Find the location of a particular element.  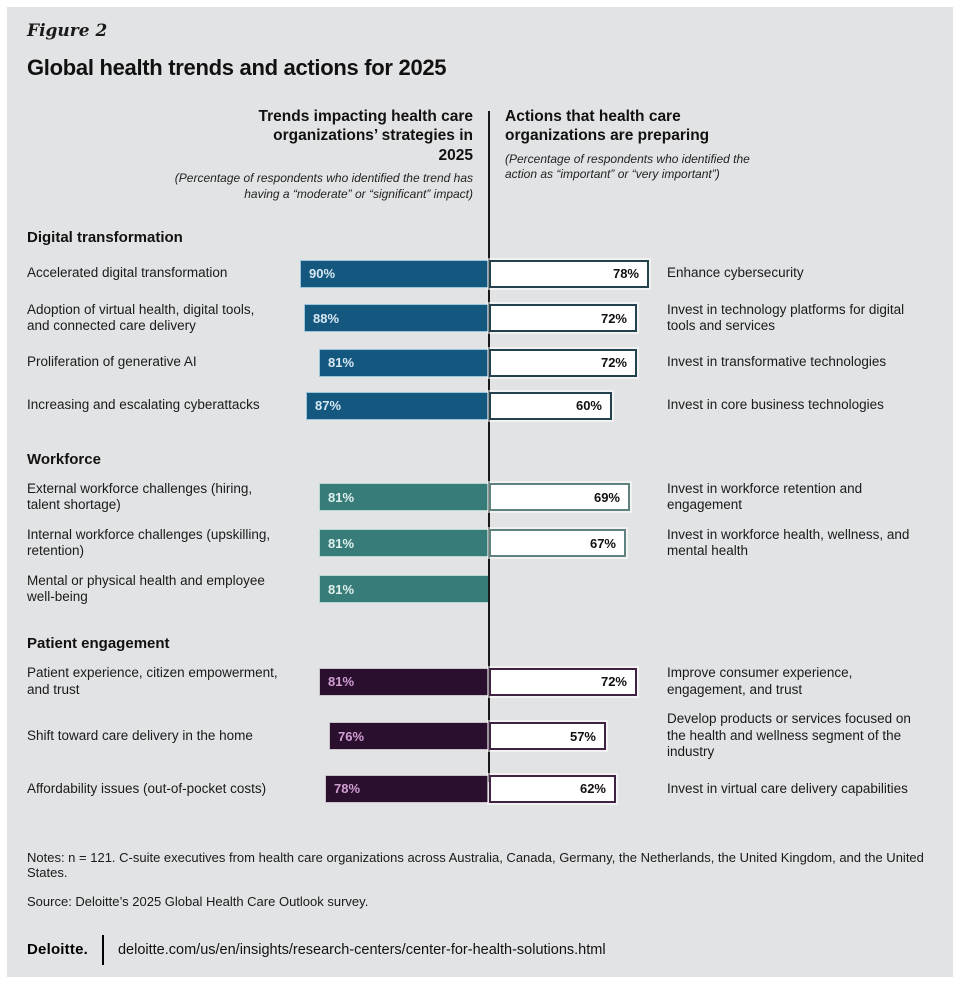

trend-bar: 88% is located at coordinates (396, 318).